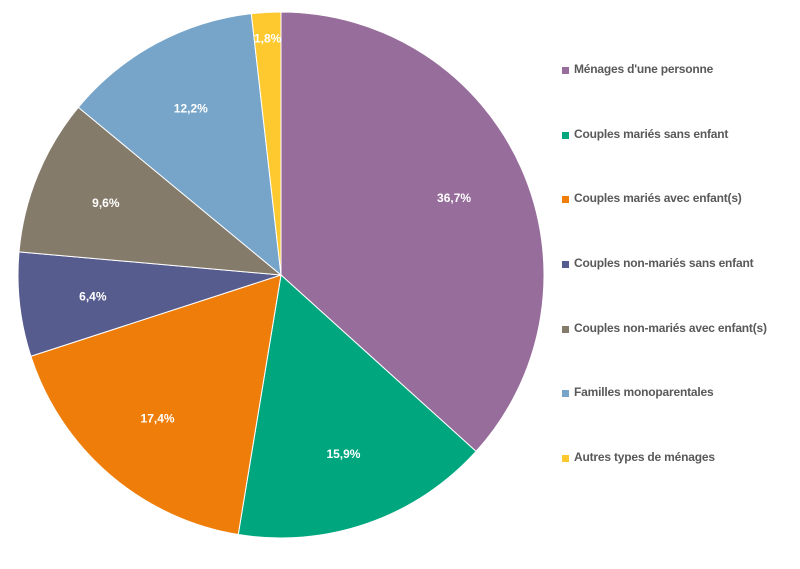  What do you see at coordinates (680, 219) in the screenshot?
I see `legend-item-2: Couples mariés avec enfant(s)` at bounding box center [680, 219].